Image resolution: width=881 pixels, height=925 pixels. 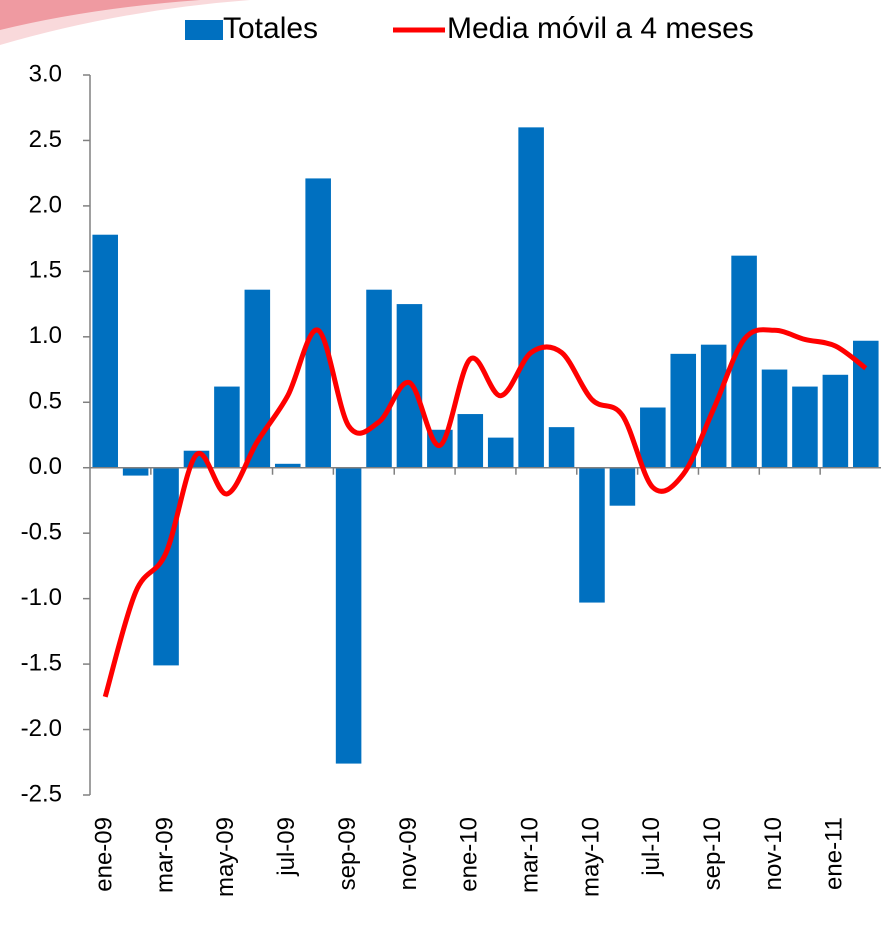 What do you see at coordinates (45, 335) in the screenshot?
I see `y-tick-label: 1.0` at bounding box center [45, 335].